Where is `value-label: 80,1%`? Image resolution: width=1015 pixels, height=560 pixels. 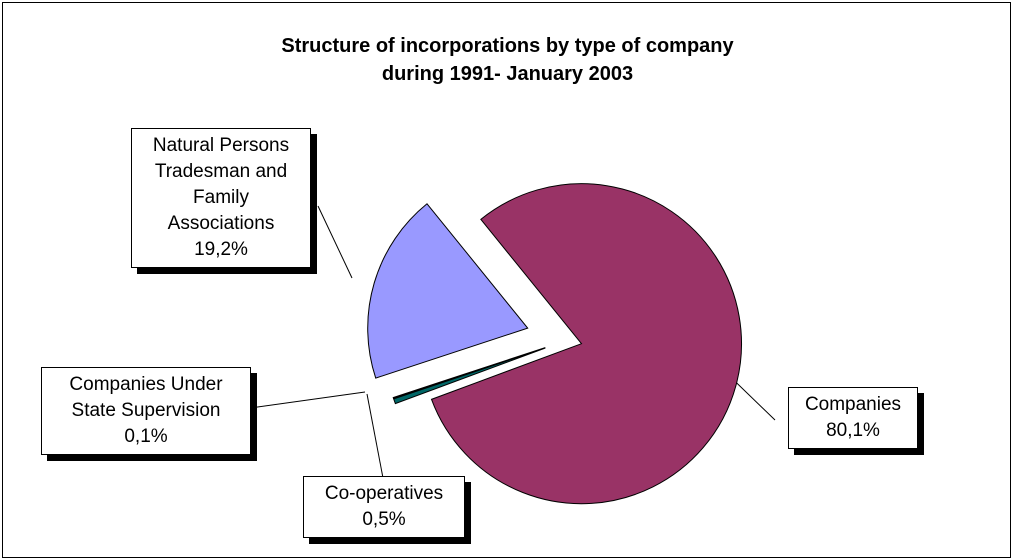 value-label: 80,1% is located at coordinates (853, 430).